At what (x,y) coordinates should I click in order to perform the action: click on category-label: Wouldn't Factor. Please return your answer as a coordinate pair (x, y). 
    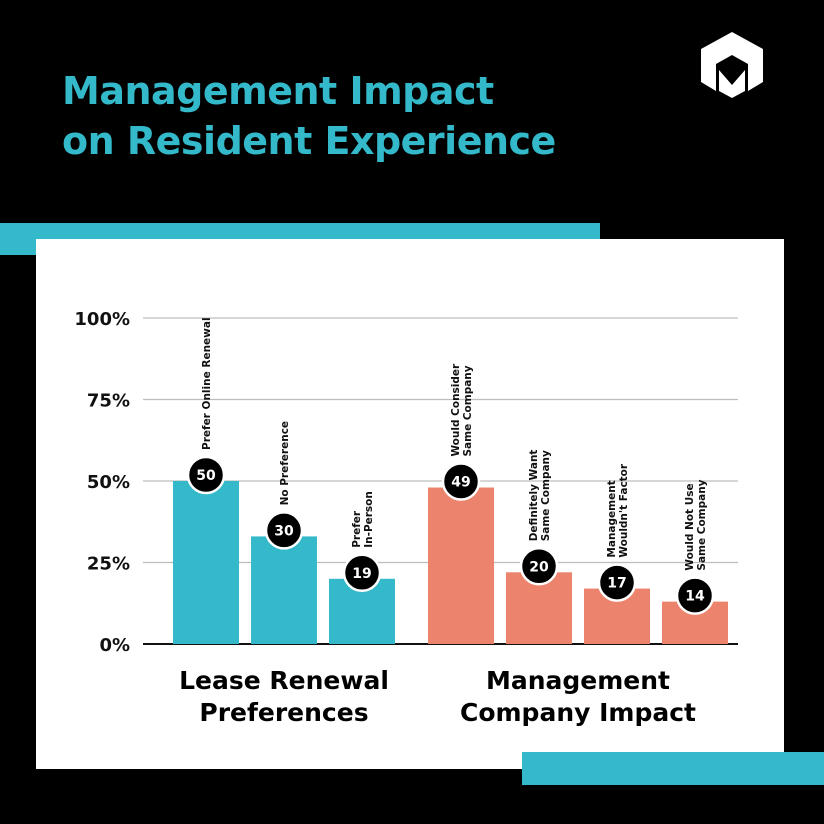
    Looking at the image, I should click on (624, 510).